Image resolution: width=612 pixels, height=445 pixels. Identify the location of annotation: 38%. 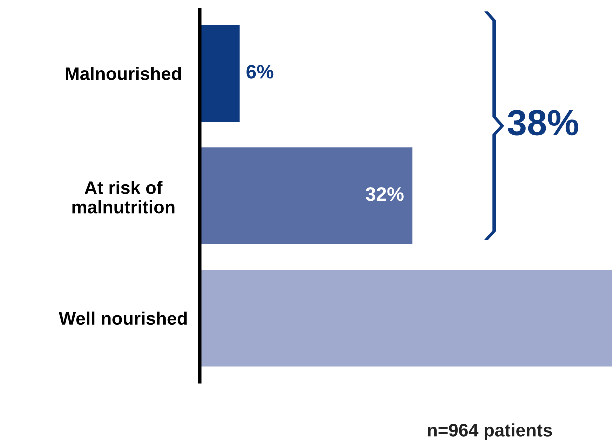
(543, 123).